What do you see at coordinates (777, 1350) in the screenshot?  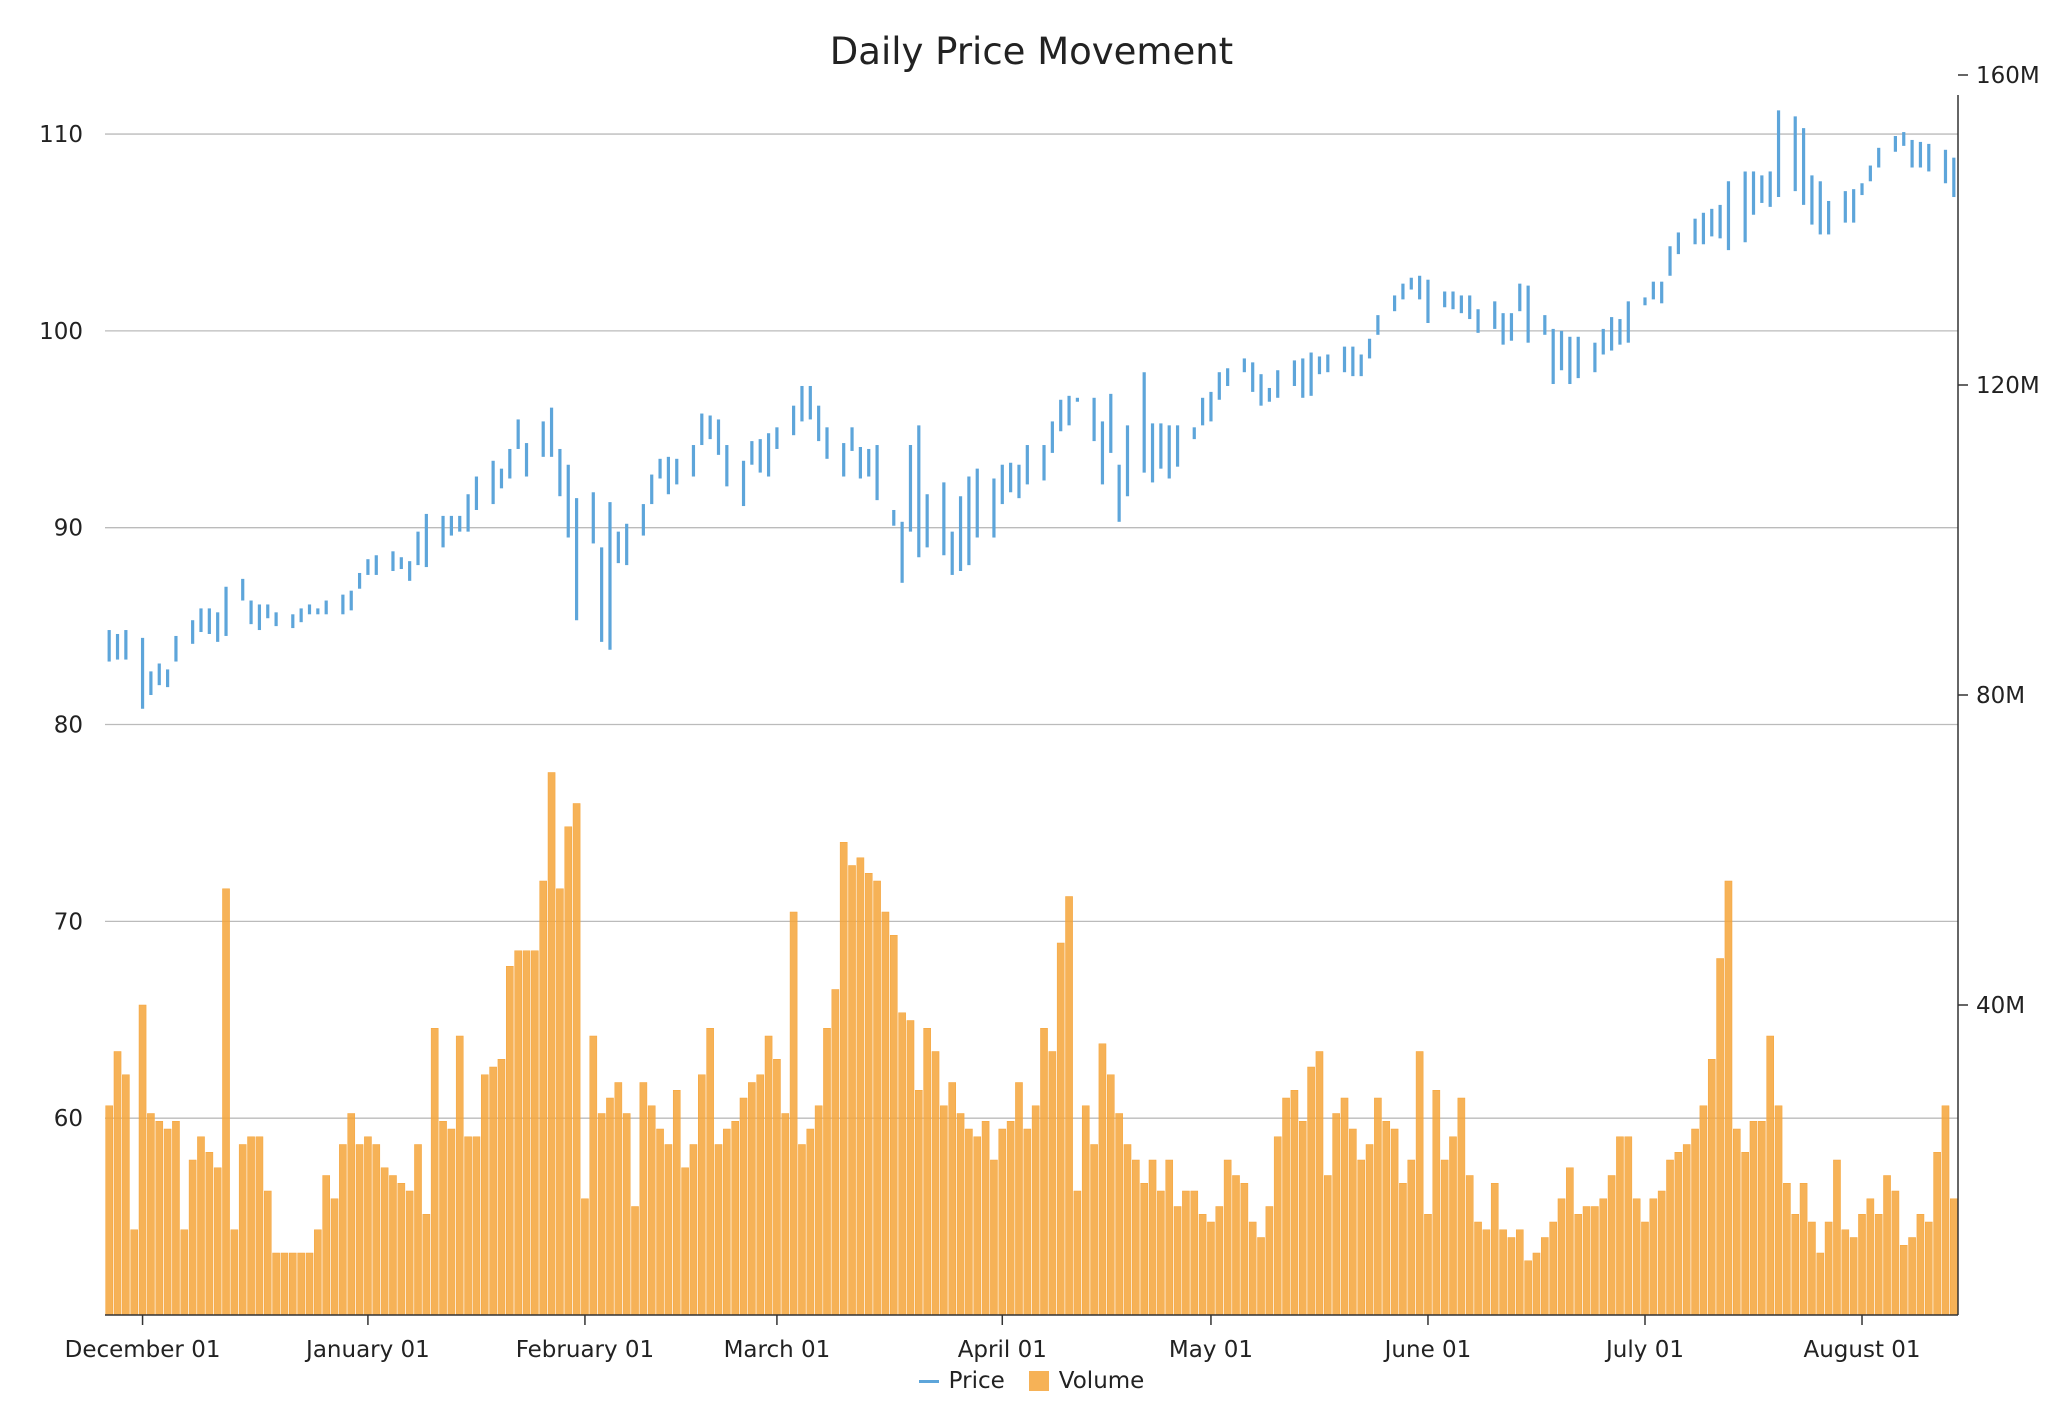 I see `x-tick-label: March 01` at bounding box center [777, 1350].